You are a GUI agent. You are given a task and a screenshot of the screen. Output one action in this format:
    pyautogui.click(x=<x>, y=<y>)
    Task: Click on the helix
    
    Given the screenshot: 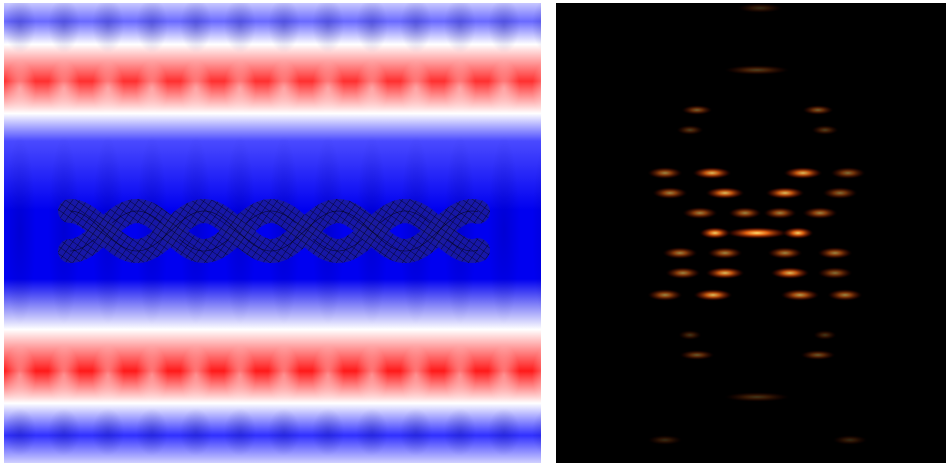 What is the action you would take?
    pyautogui.click(x=274, y=231)
    